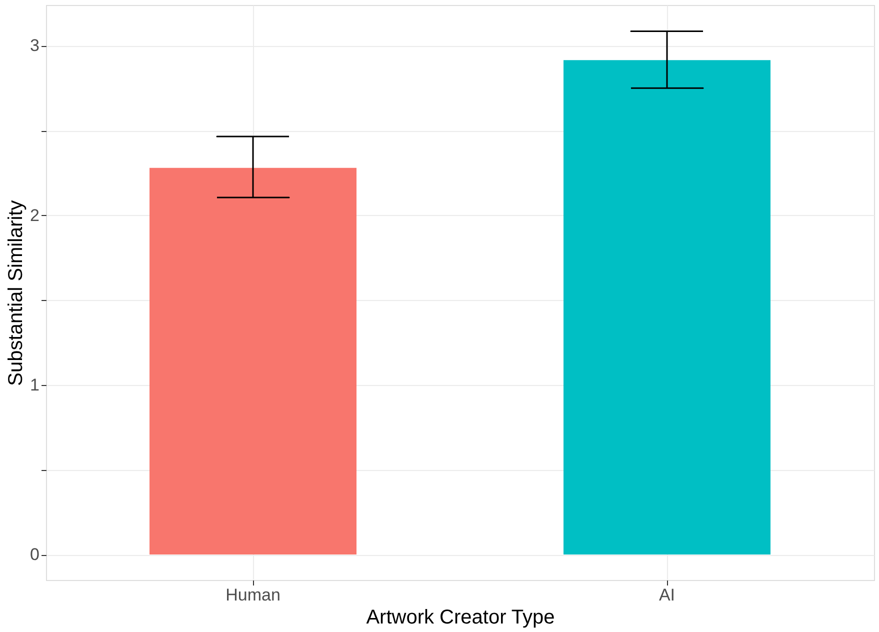 The height and width of the screenshot is (632, 879). What do you see at coordinates (35, 215) in the screenshot?
I see `y-tick-label: 2` at bounding box center [35, 215].